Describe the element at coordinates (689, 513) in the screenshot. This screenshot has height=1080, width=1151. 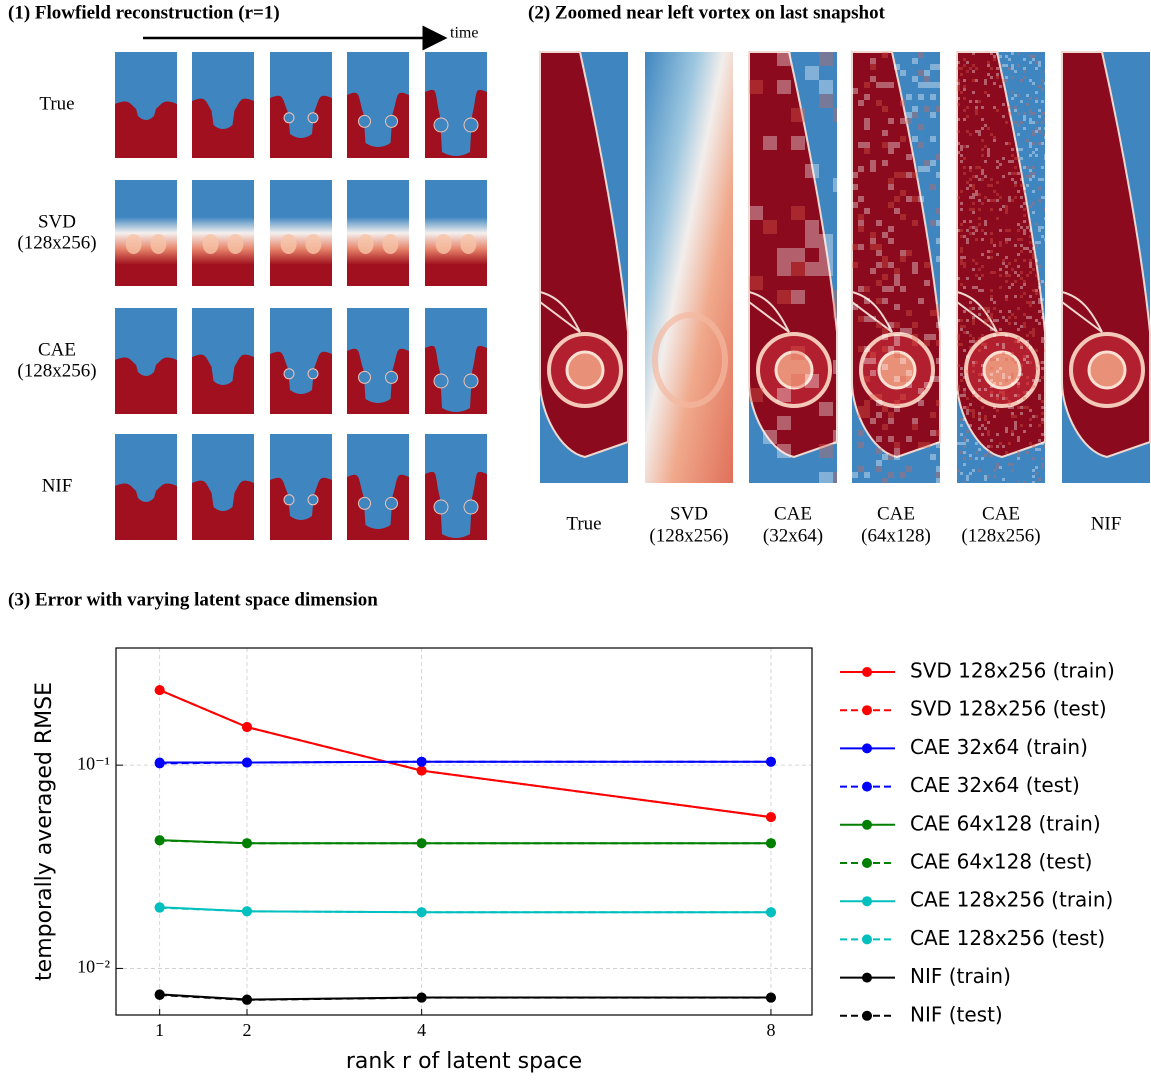
I see `column-label: SVD` at that location.